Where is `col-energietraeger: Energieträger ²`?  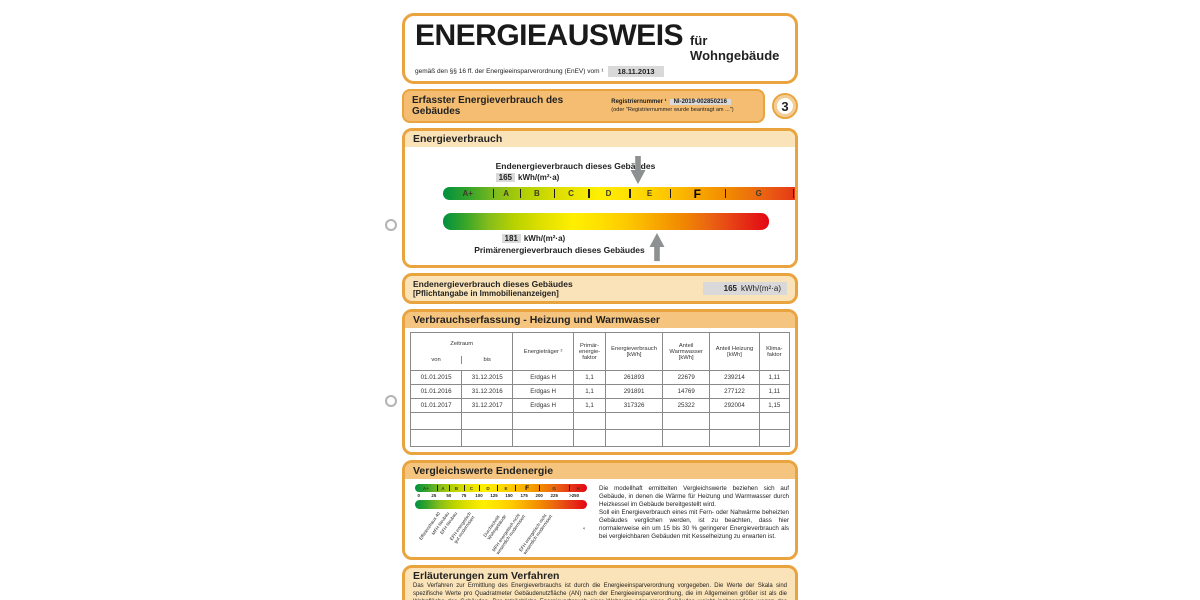 col-energietraeger: Energieträger ² is located at coordinates (543, 351).